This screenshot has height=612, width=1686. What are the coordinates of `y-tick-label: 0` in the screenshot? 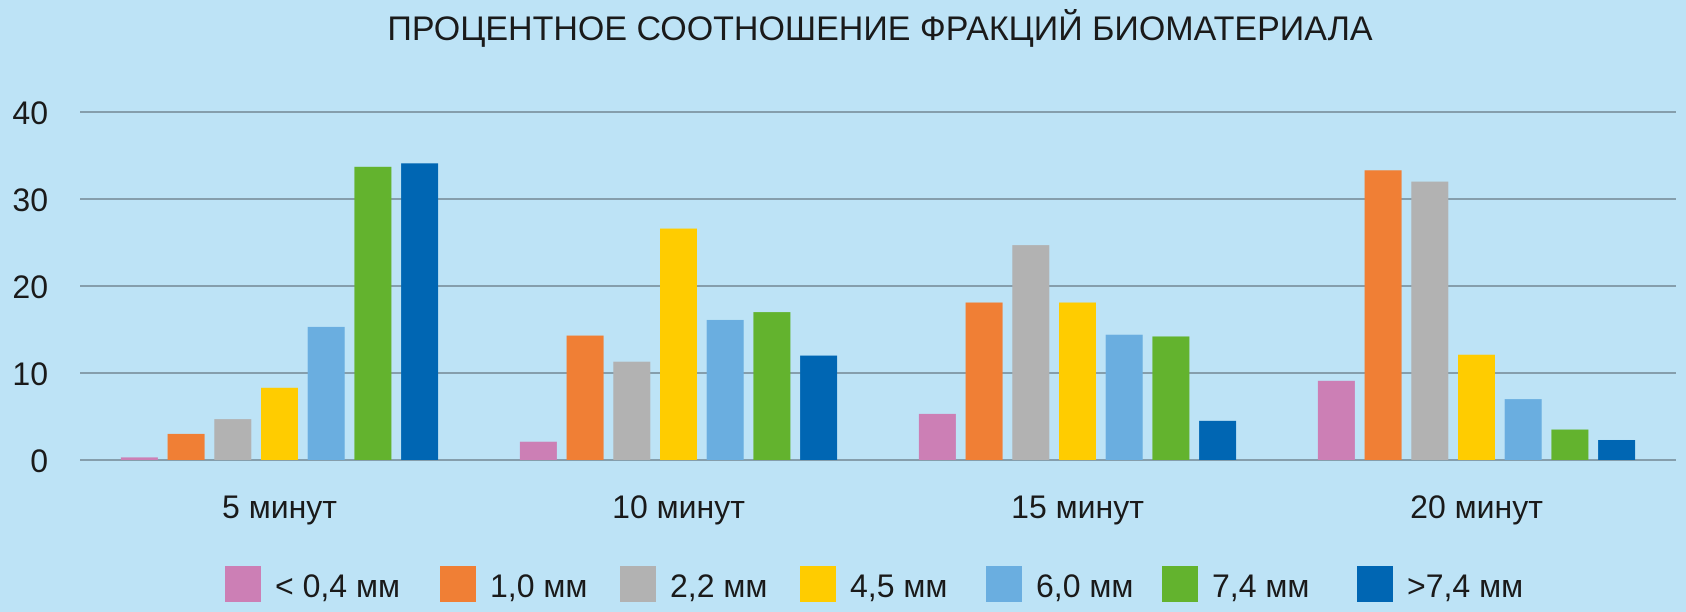 It's located at (39, 461).